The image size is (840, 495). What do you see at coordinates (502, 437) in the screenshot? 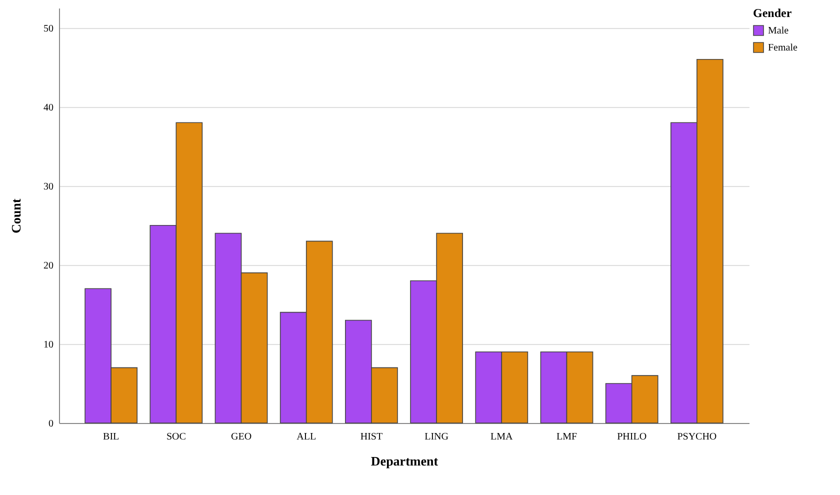
I see `x-tick-label: LMA` at bounding box center [502, 437].